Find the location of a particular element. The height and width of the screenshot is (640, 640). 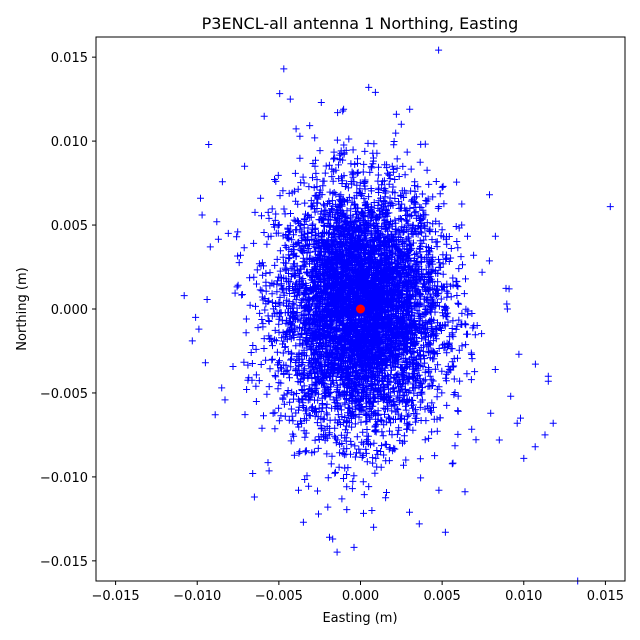

y-axis-label: Northing (m) is located at coordinates (22, 308).